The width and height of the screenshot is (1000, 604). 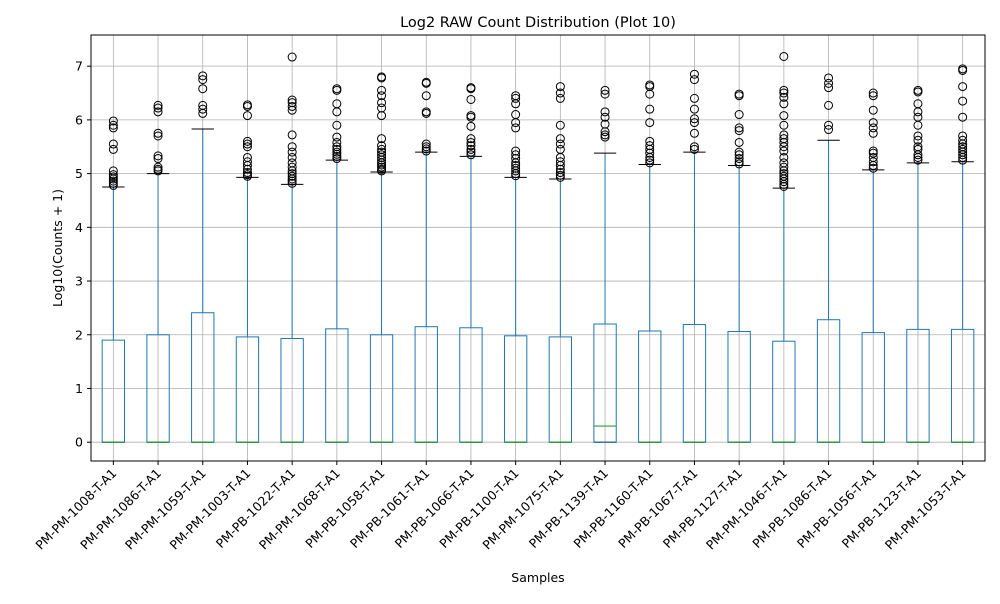 I want to click on y-tick-label: 4, so click(x=79, y=227).